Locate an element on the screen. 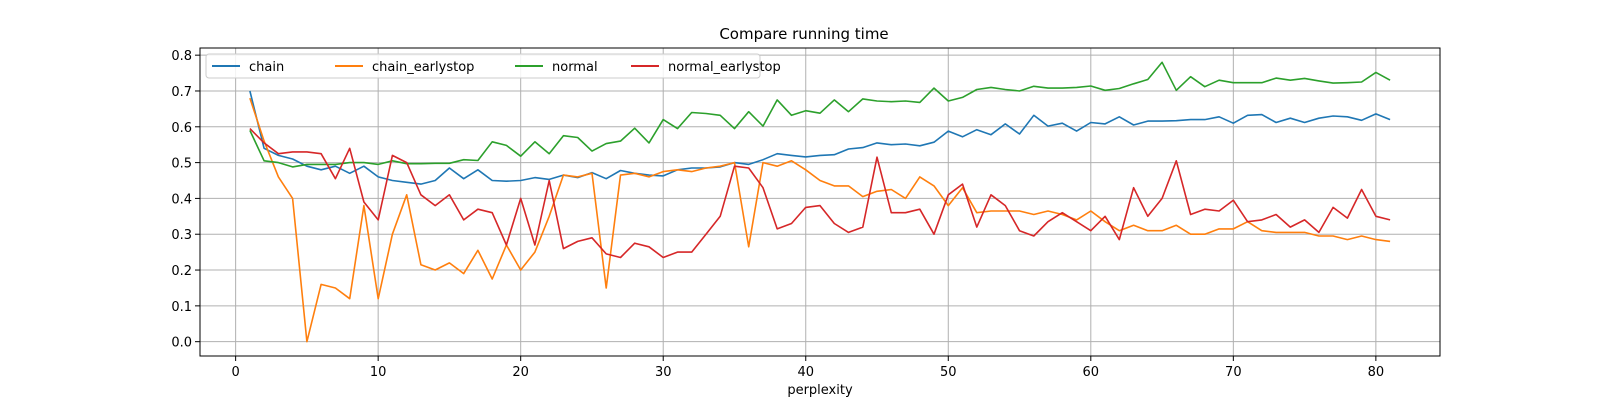 The width and height of the screenshot is (1600, 400). y-tick-label: 0.4 is located at coordinates (181, 199).